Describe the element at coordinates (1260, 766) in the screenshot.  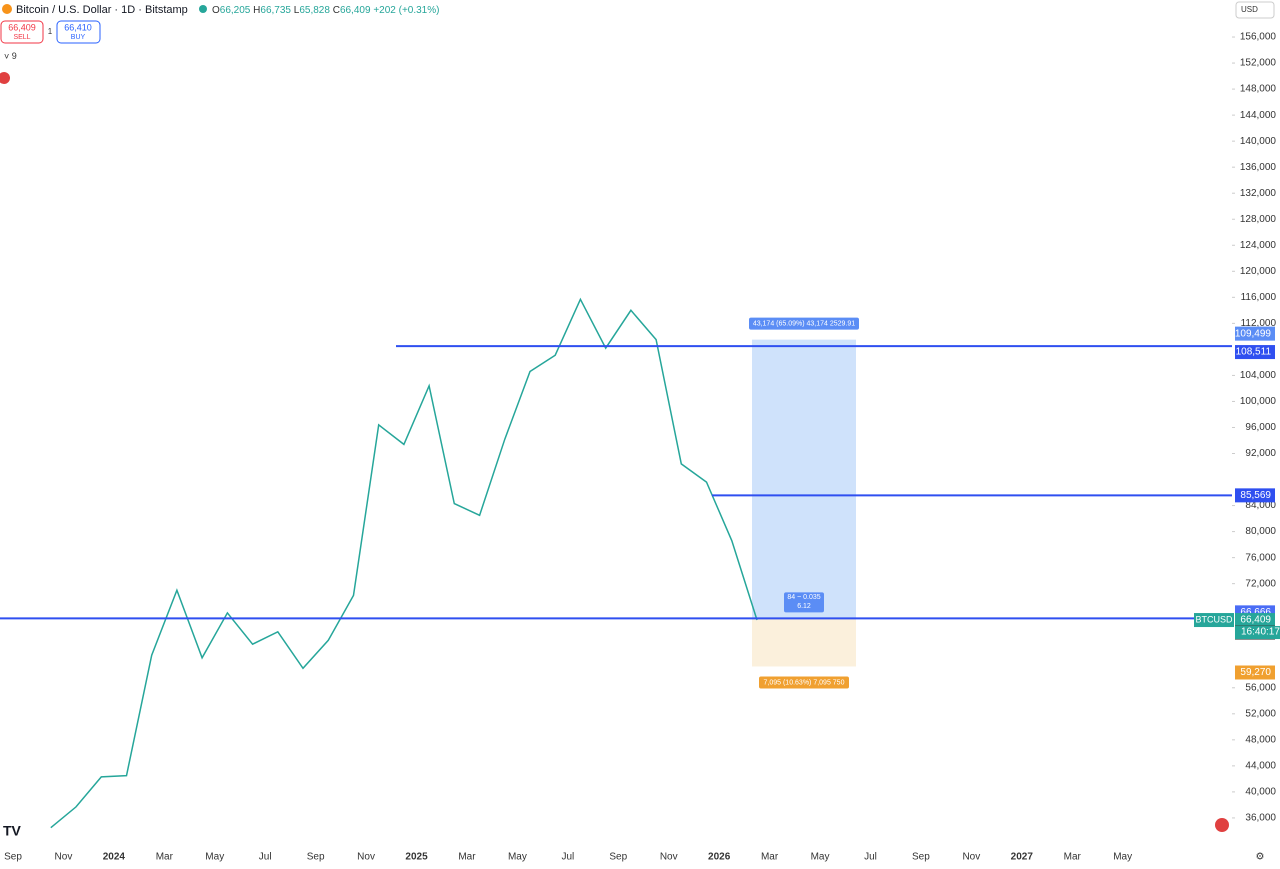
I see `y-tick-label: 44,000` at that location.